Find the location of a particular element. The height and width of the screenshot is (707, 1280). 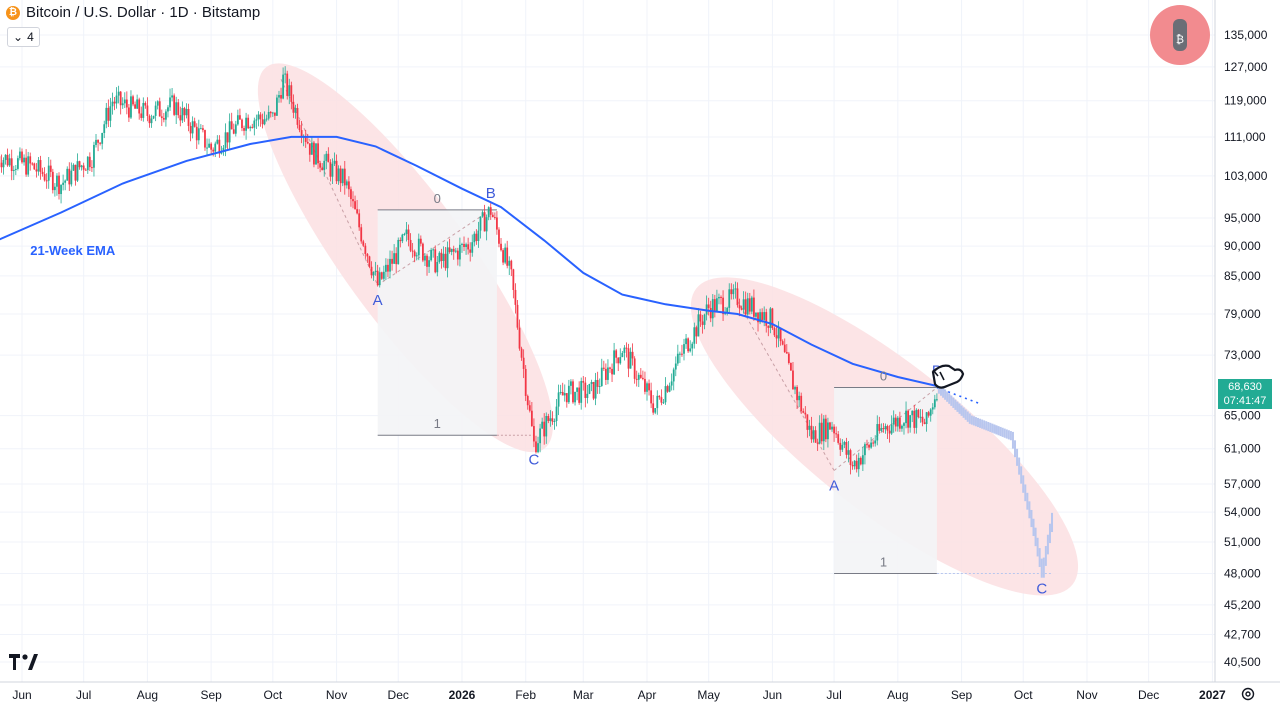

indicators-toggle: ⌄ 4 is located at coordinates (23, 37).